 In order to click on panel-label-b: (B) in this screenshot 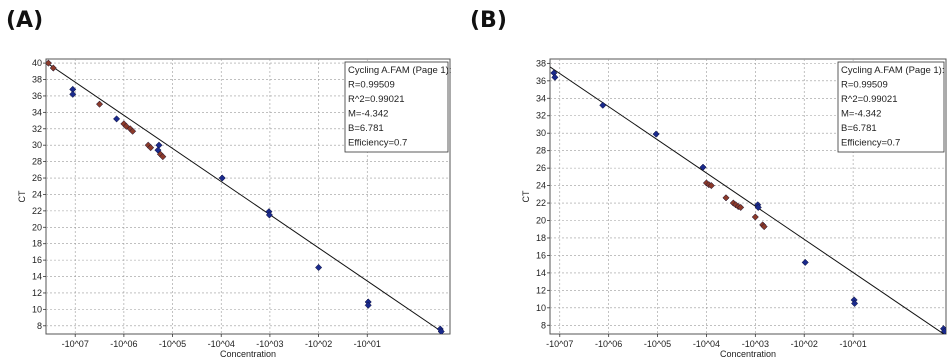, I will do `click(488, 20)`.